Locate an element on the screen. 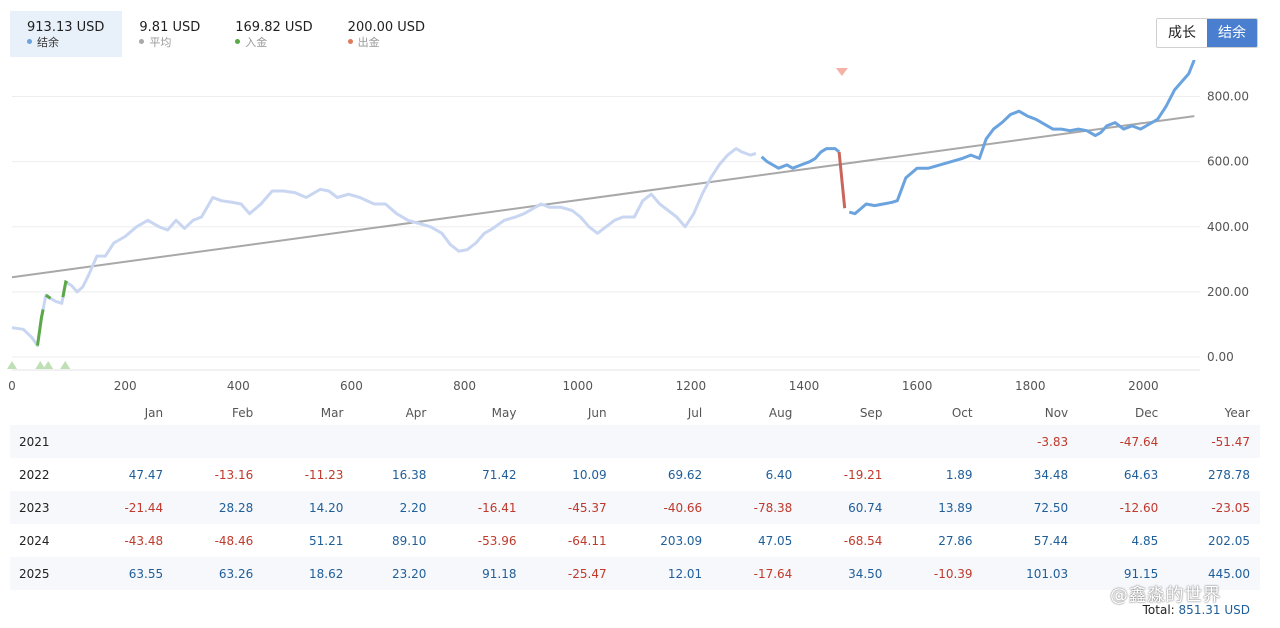  return-cell: 202.05 is located at coordinates (1229, 540).